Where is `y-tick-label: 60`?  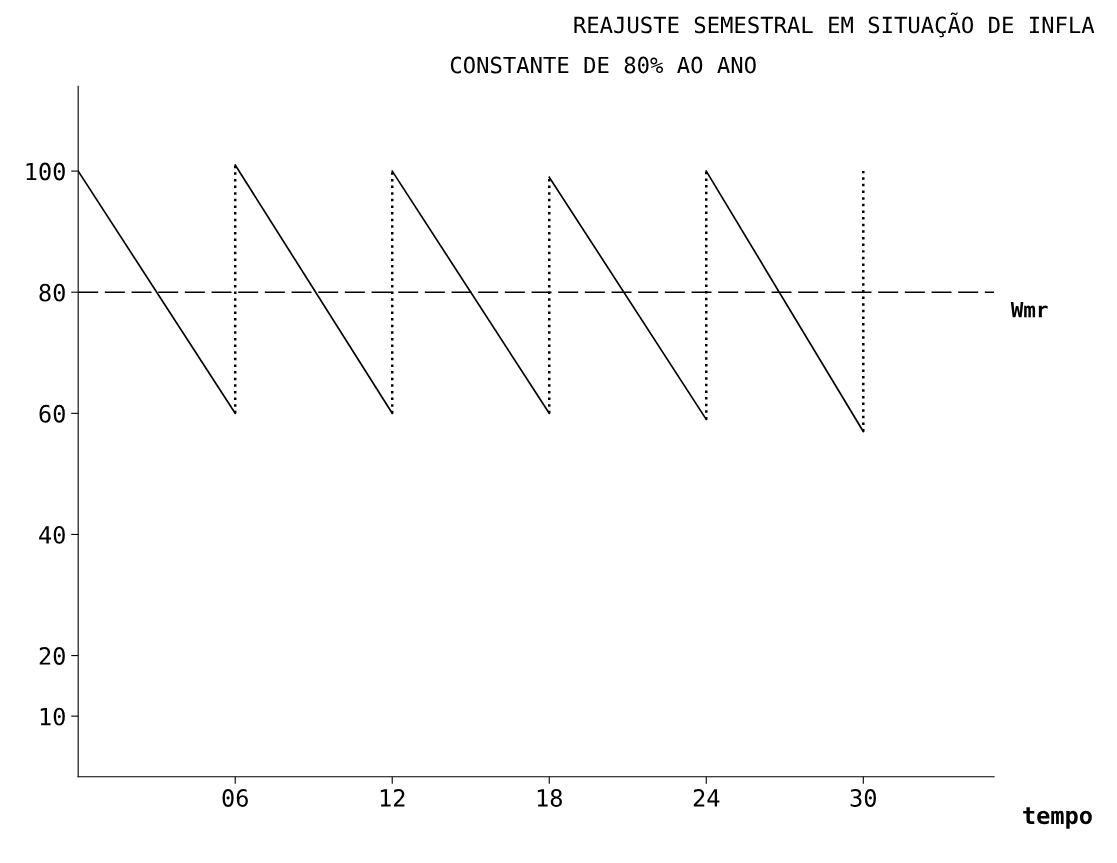 y-tick-label: 60 is located at coordinates (52, 413).